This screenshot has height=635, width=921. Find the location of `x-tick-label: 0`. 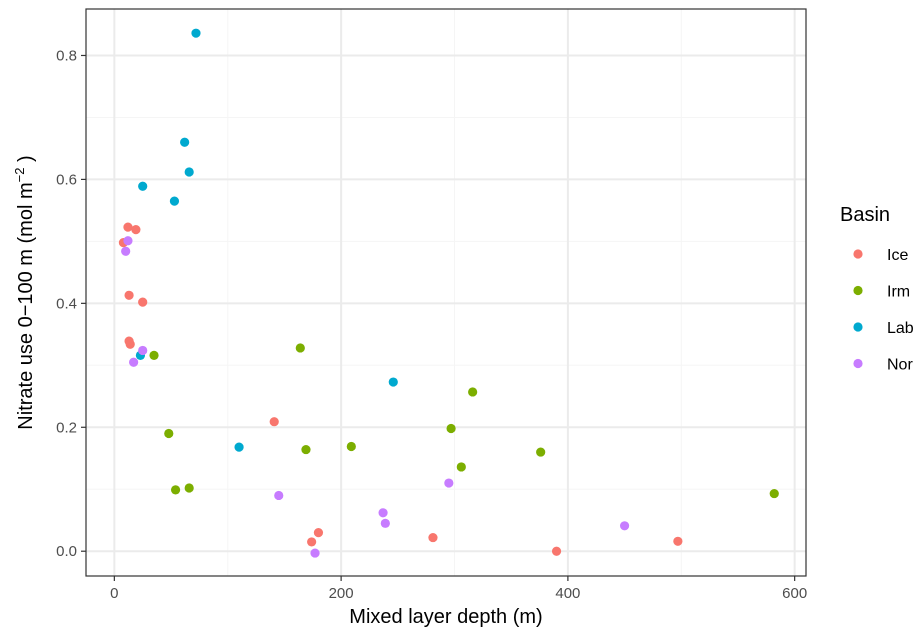

x-tick-label: 0 is located at coordinates (114, 593).